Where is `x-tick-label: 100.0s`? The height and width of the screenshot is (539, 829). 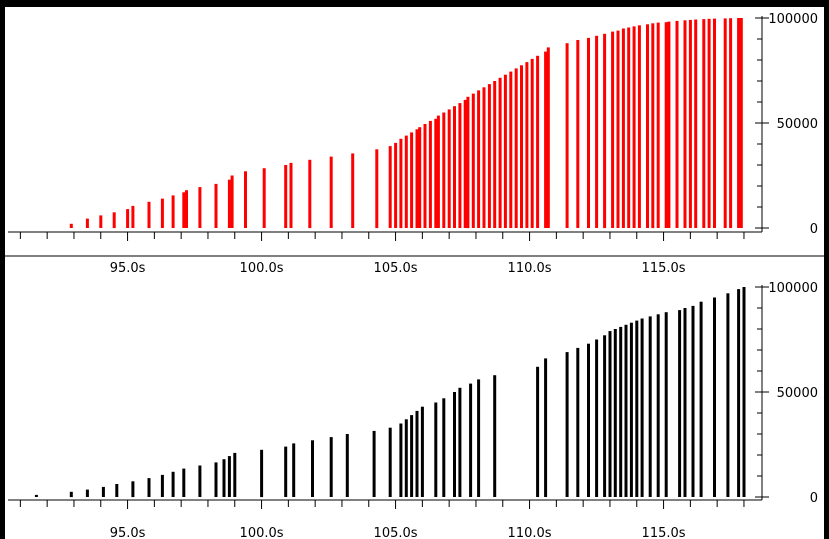 x-tick-label: 100.0s is located at coordinates (262, 268).